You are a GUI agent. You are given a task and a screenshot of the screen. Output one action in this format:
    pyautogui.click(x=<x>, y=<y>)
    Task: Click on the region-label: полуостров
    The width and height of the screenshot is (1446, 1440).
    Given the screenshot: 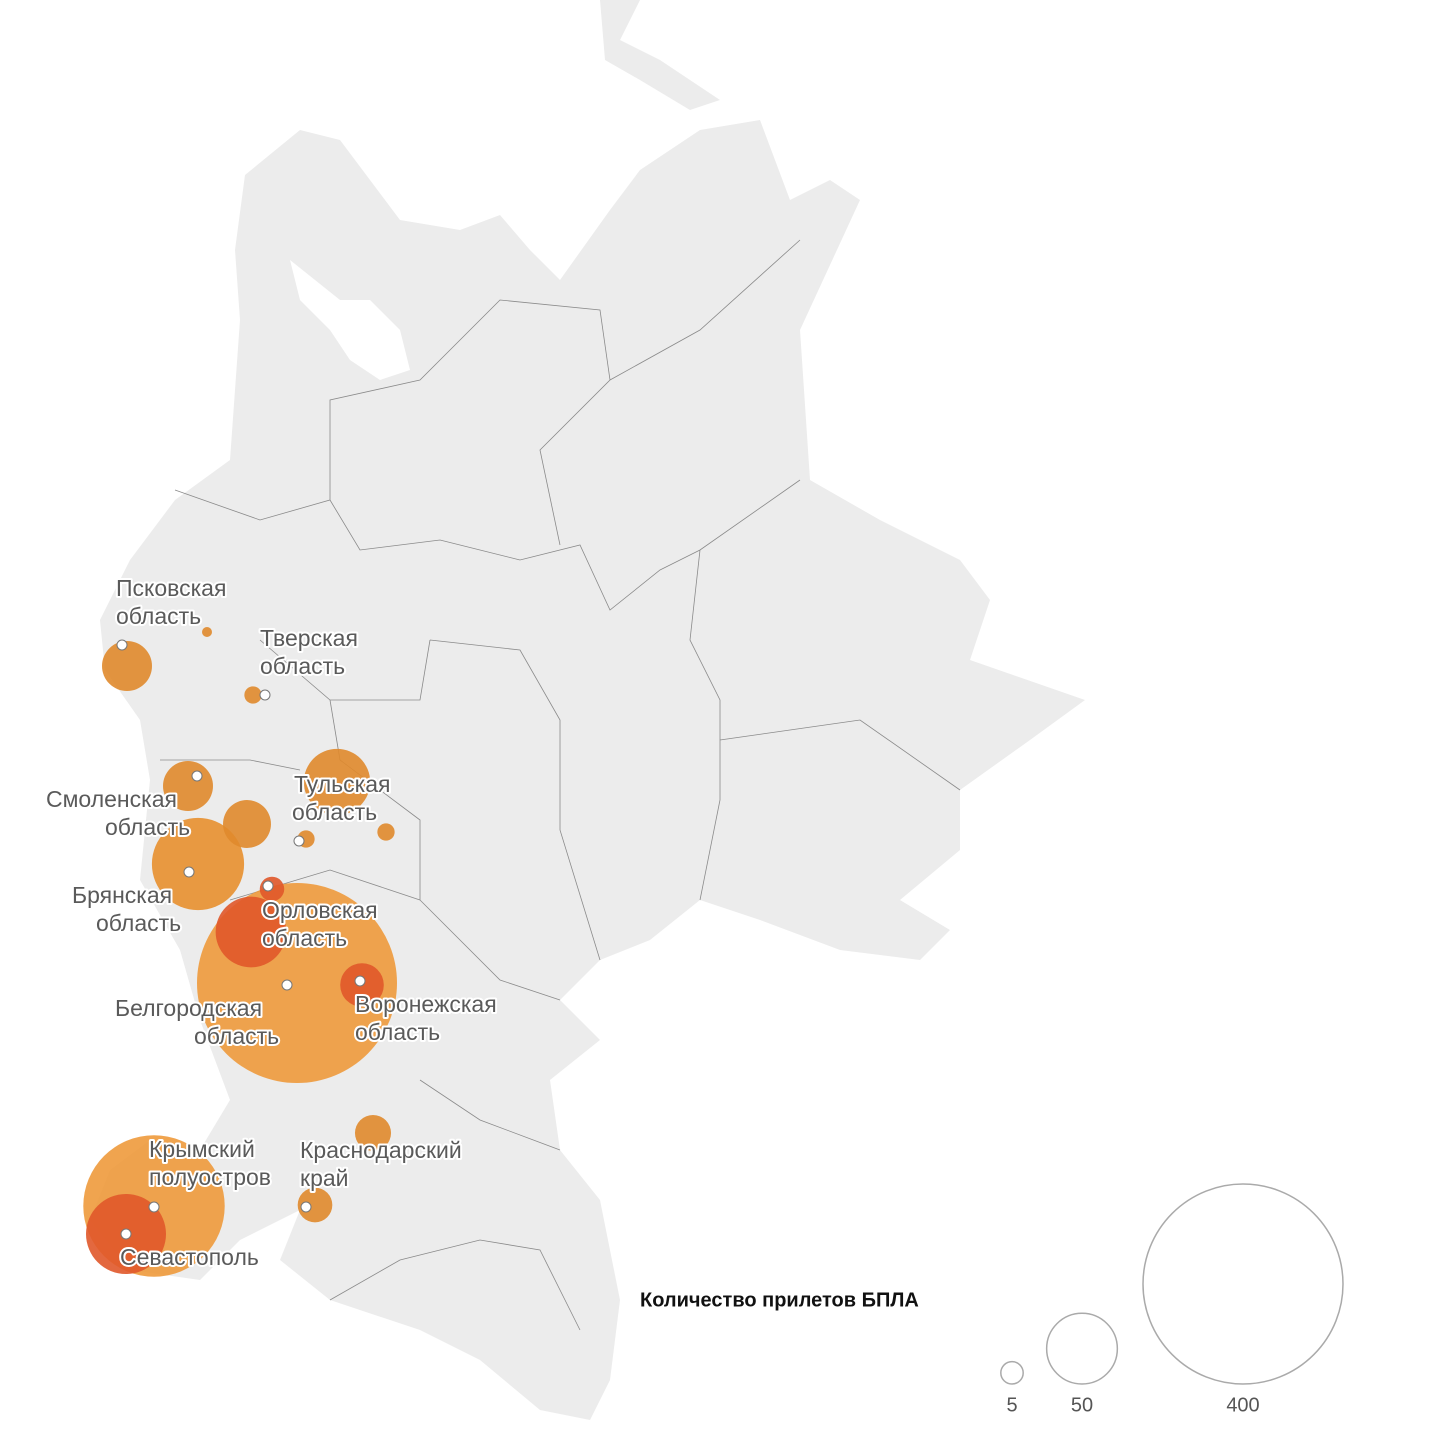 What is the action you would take?
    pyautogui.click(x=210, y=1177)
    